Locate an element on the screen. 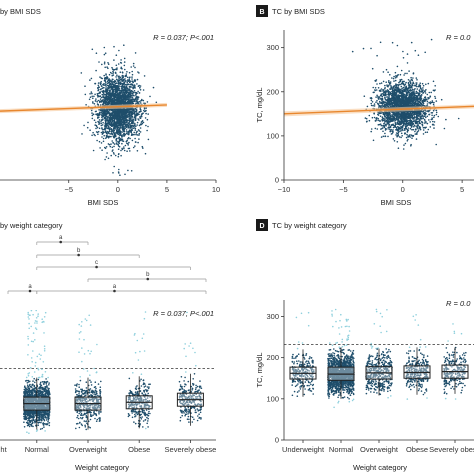 The image size is (474, 474). x-tick-label: 0 is located at coordinates (118, 189).